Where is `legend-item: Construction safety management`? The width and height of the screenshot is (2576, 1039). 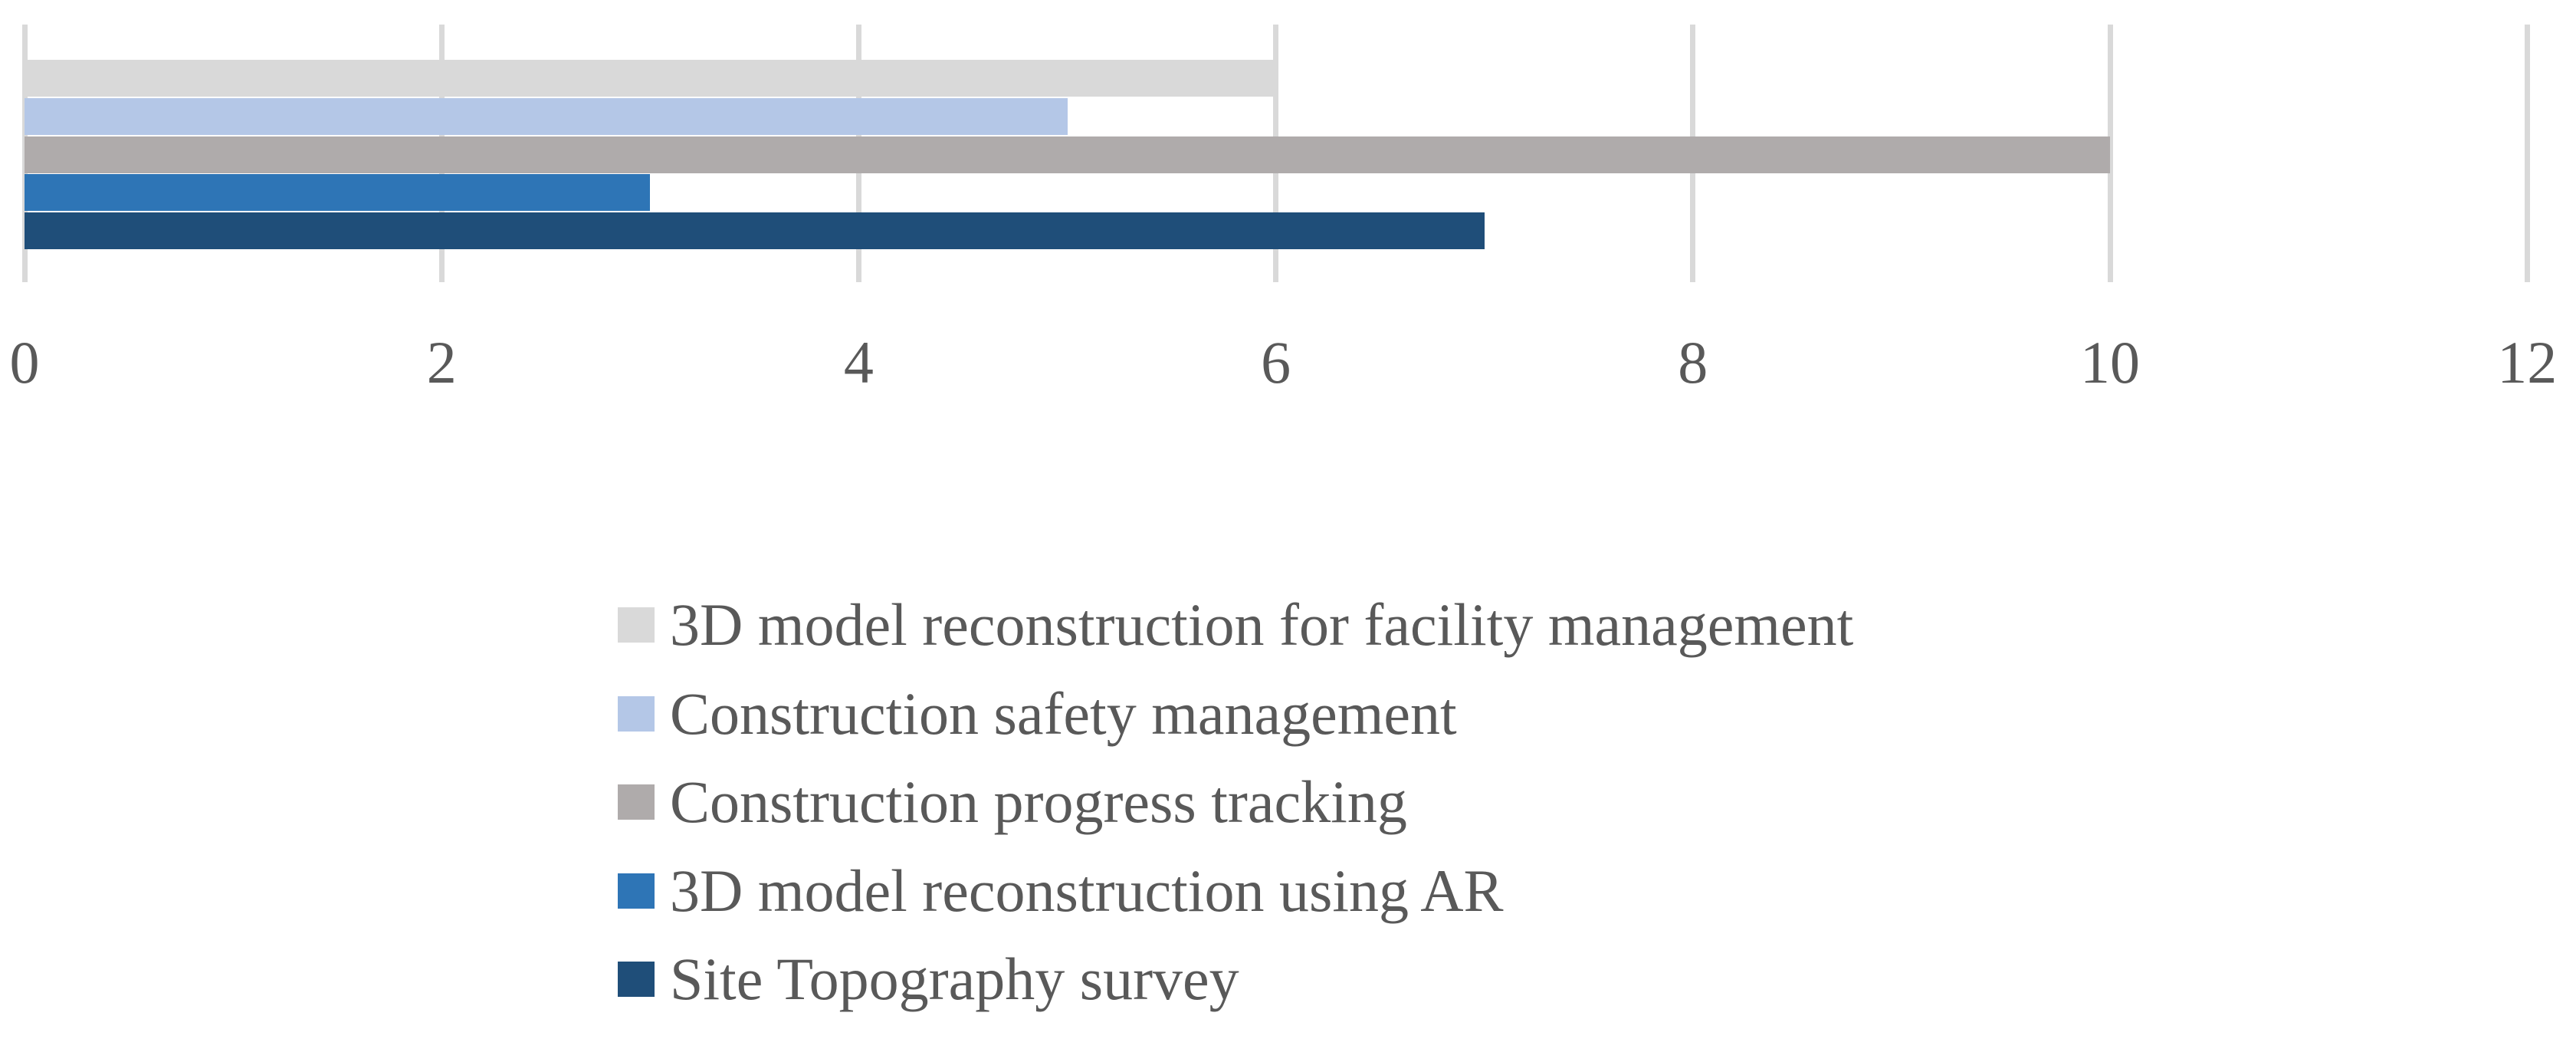 legend-item: Construction safety management is located at coordinates (1037, 713).